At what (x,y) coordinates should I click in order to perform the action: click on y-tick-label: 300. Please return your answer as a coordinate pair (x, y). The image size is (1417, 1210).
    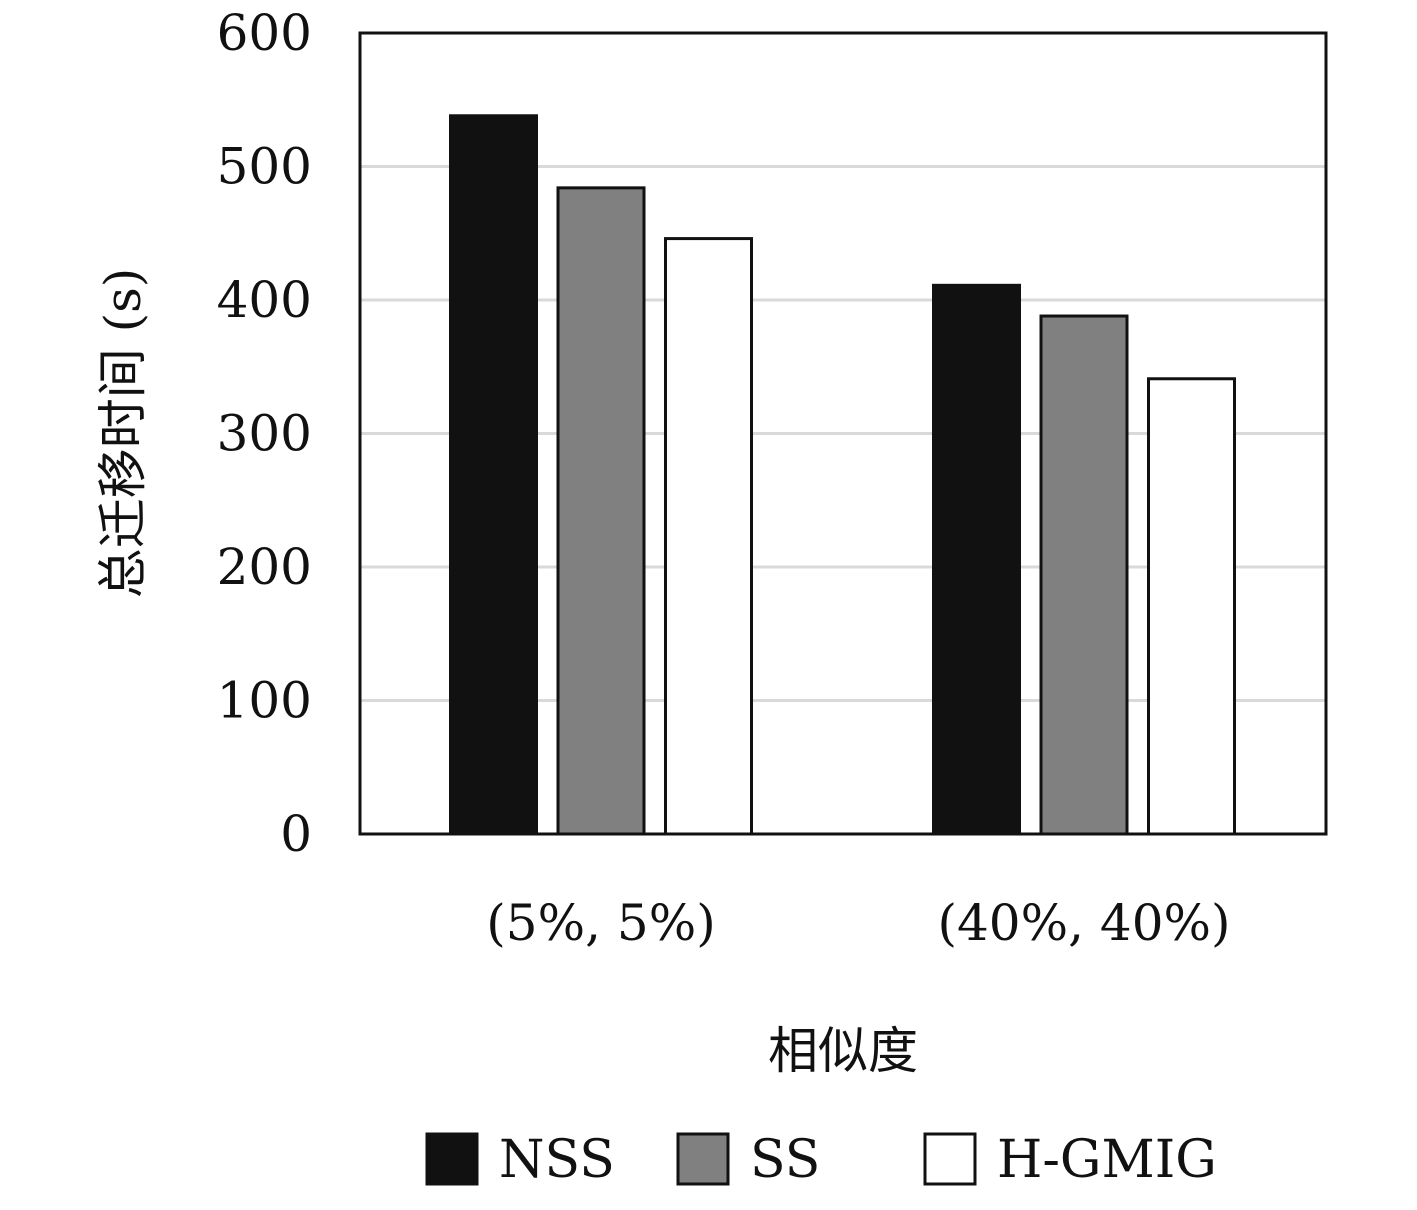
    Looking at the image, I should click on (264, 434).